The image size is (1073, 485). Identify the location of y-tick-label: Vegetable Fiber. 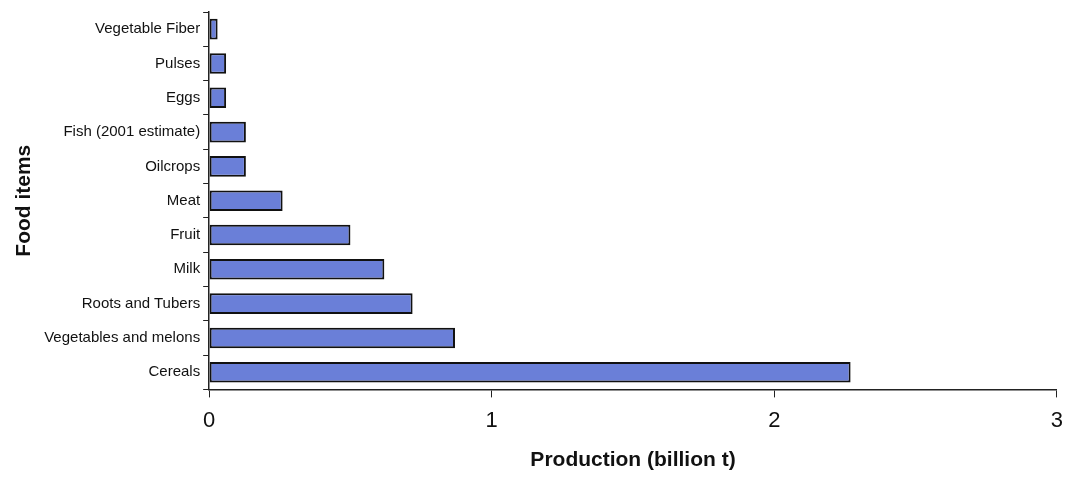
(148, 28).